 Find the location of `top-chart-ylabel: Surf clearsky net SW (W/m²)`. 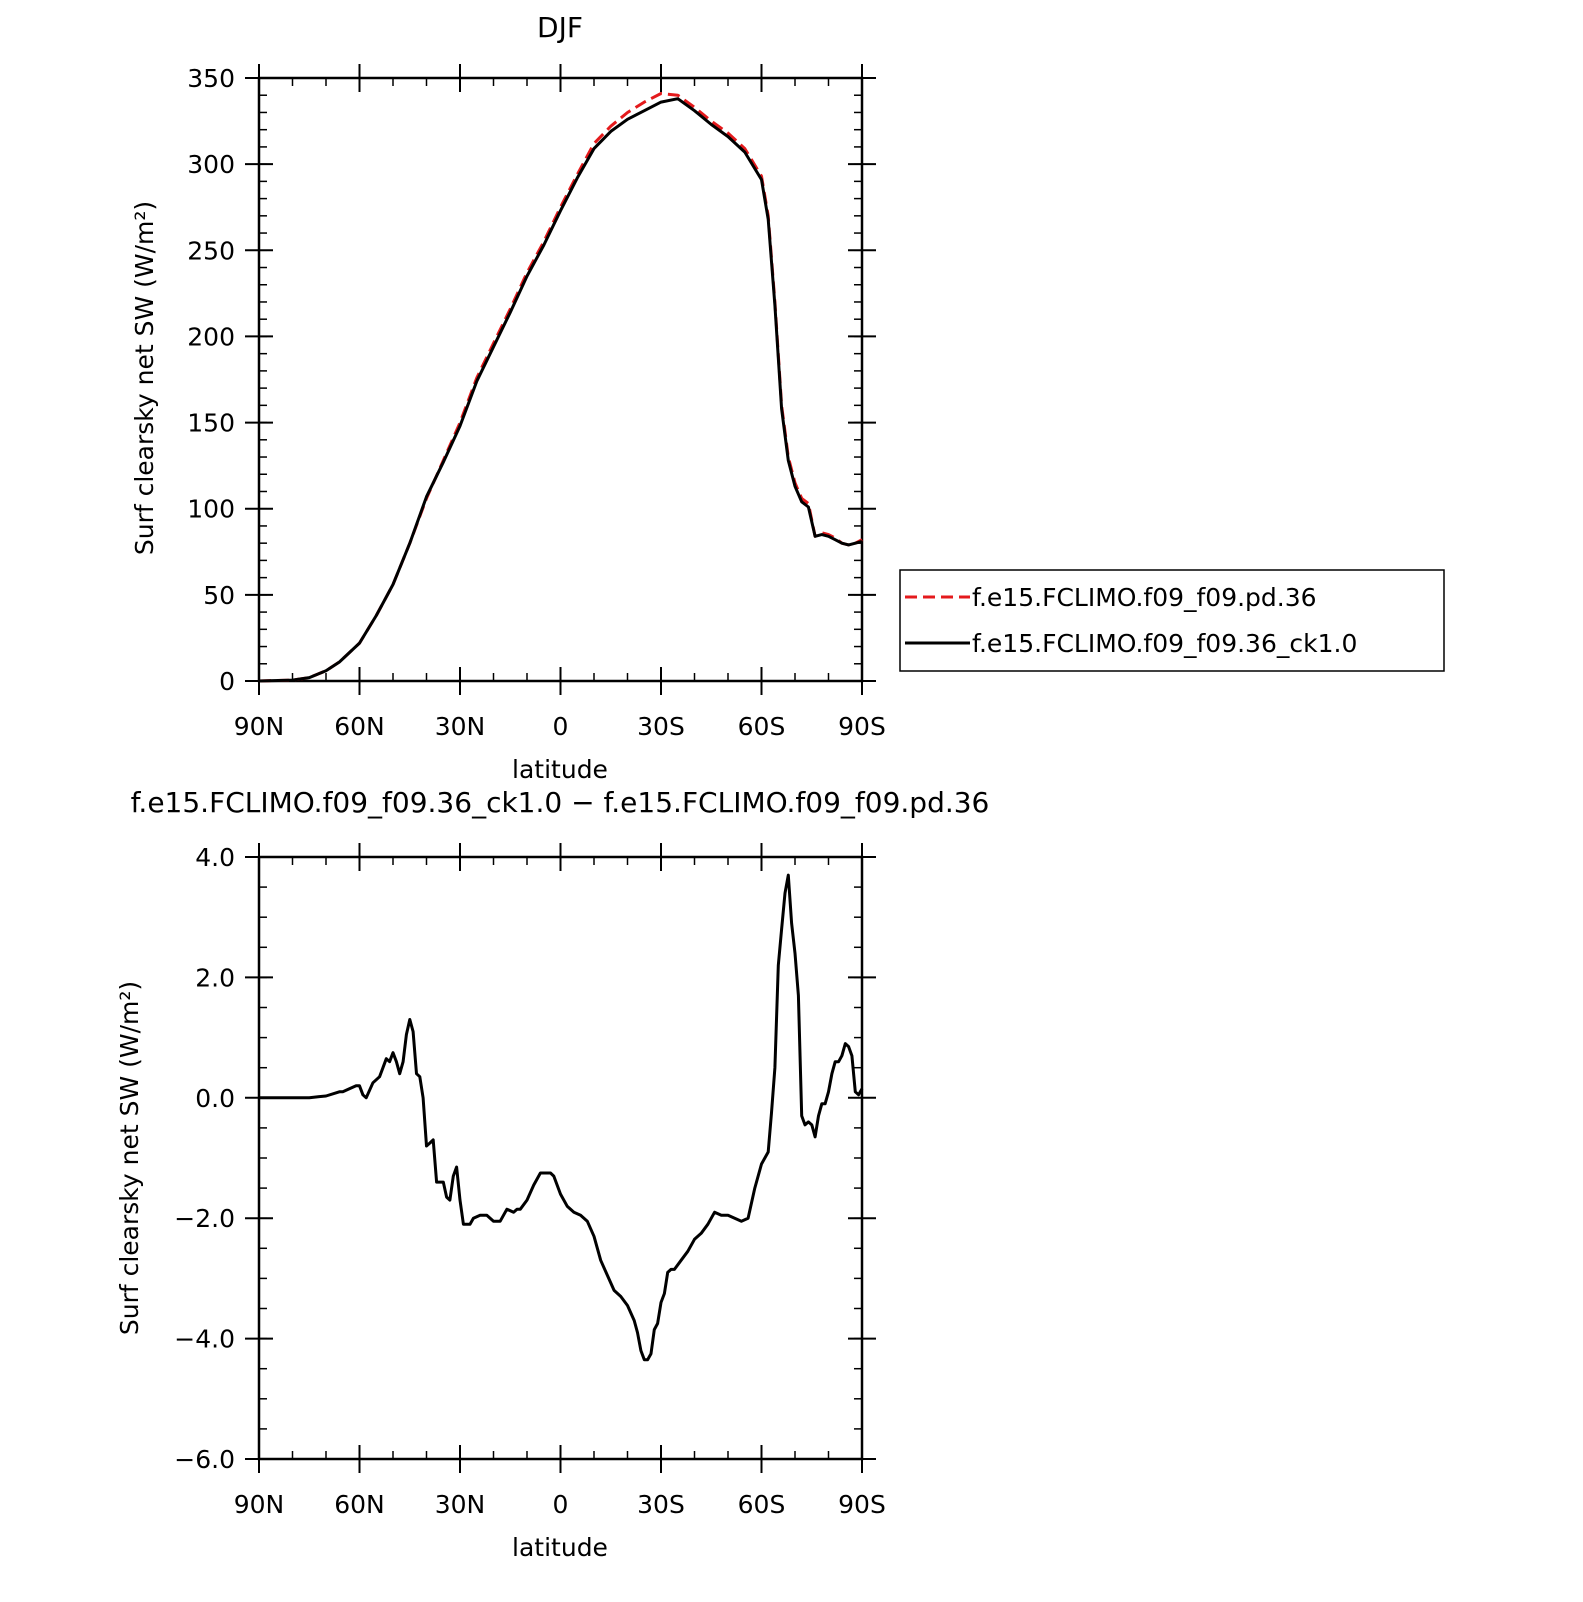

top-chart-ylabel: Surf clearsky net SW (W/m²) is located at coordinates (144, 378).